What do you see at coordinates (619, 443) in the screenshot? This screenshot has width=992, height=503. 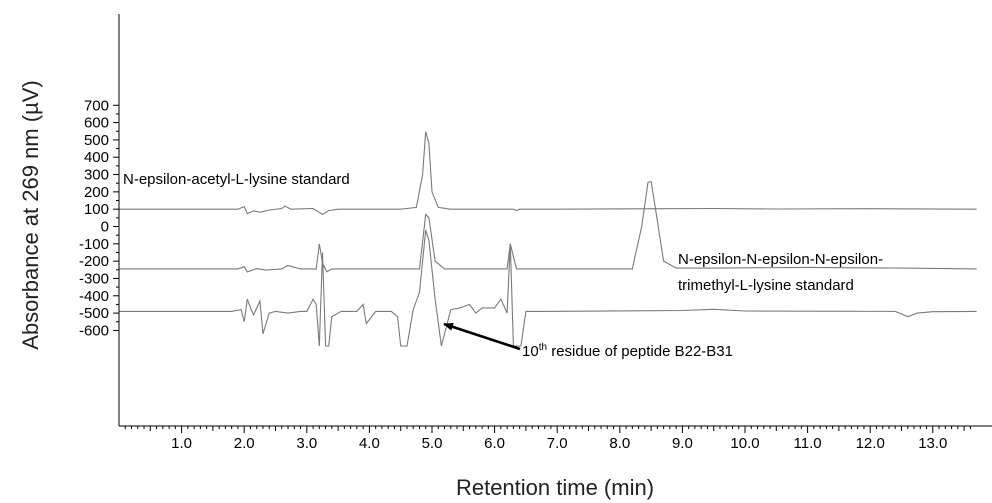 I see `x-tick-label: 8.0` at bounding box center [619, 443].